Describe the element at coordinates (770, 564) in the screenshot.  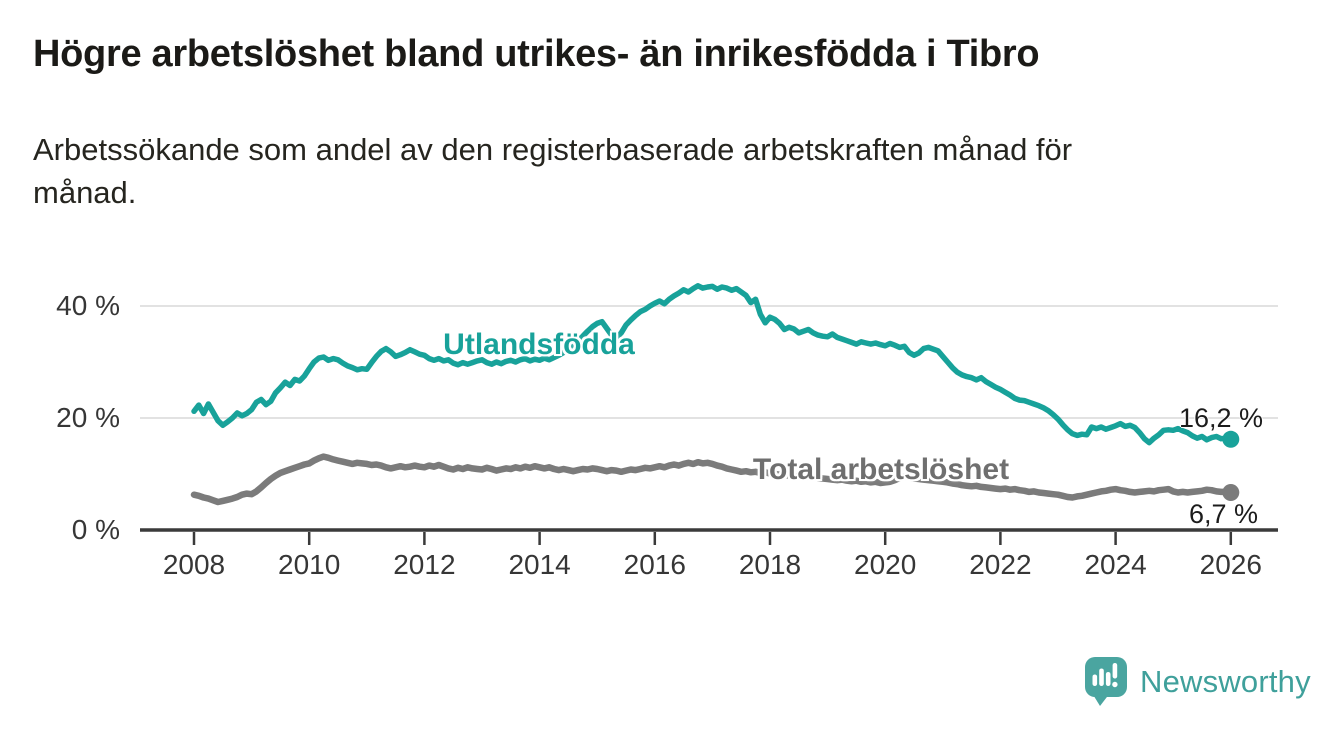
I see `x-axis-label-2018: 2018` at that location.